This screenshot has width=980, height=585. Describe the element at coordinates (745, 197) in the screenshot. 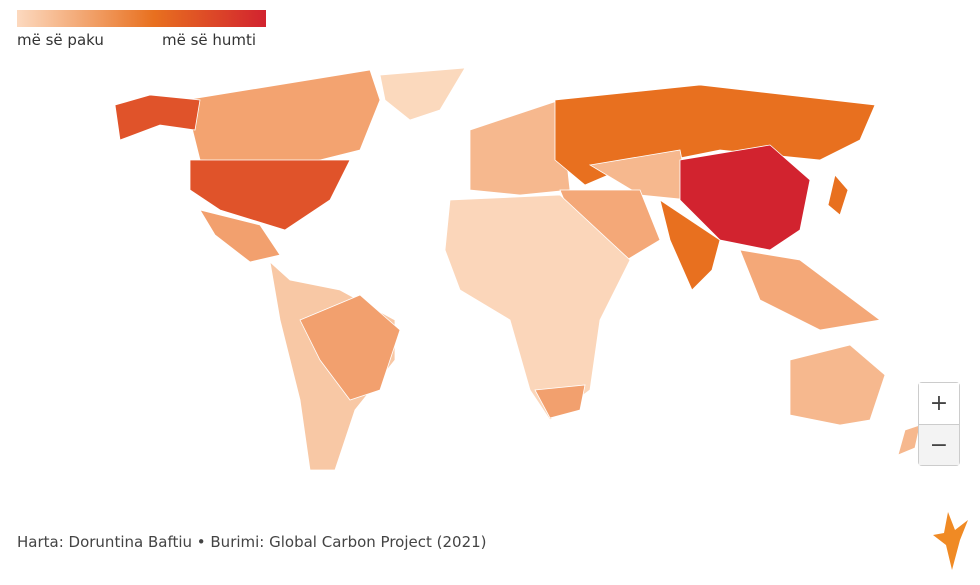

I see `china` at that location.